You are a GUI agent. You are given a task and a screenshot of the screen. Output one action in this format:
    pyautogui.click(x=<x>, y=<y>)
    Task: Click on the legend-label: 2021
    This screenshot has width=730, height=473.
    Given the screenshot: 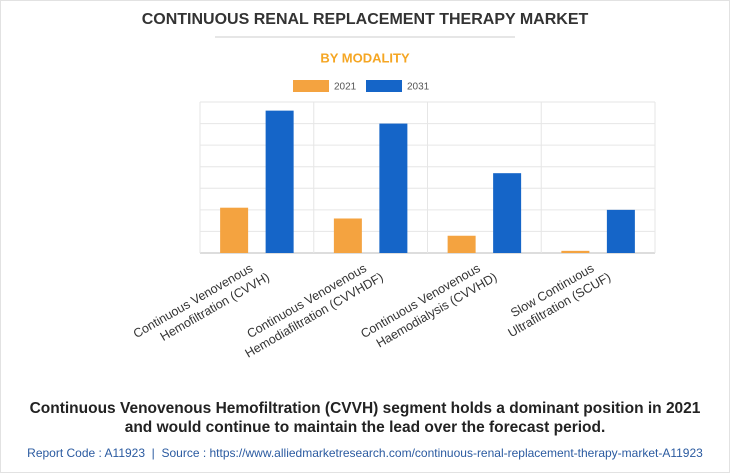 What is the action you would take?
    pyautogui.click(x=345, y=87)
    